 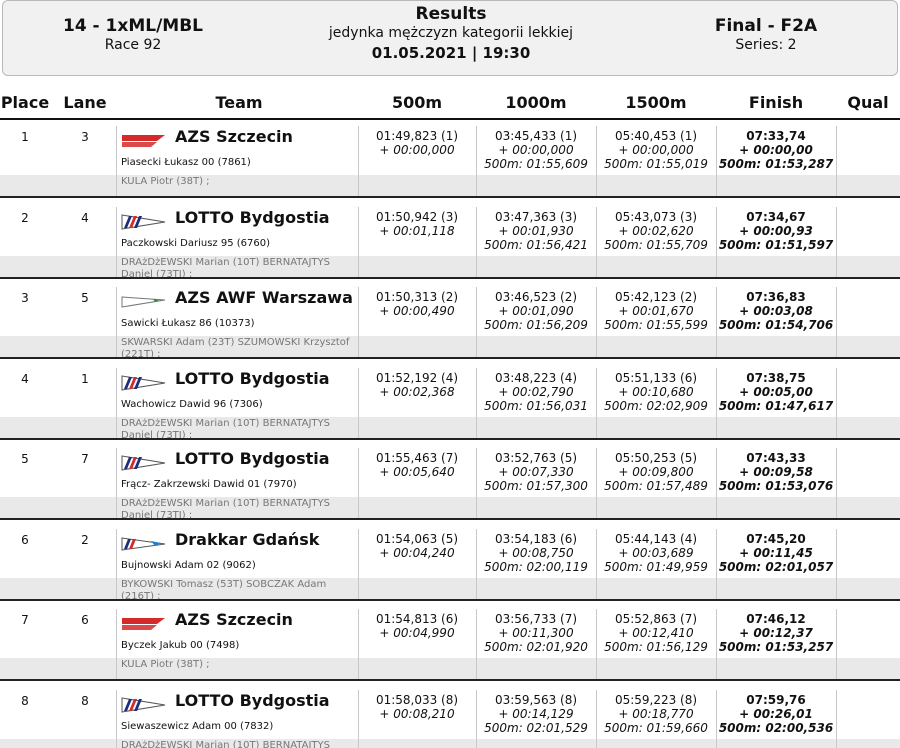 I want to click on race-info: 14 - 1xML/MBL Race 92, so click(x=133, y=34).